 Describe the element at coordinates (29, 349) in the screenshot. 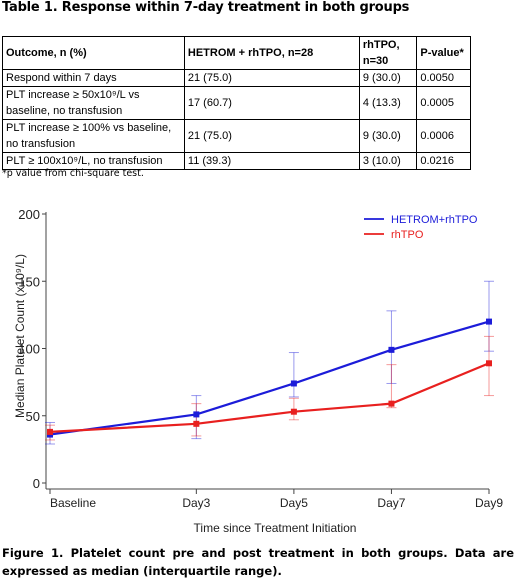

I see `y-tick-label: 100` at that location.